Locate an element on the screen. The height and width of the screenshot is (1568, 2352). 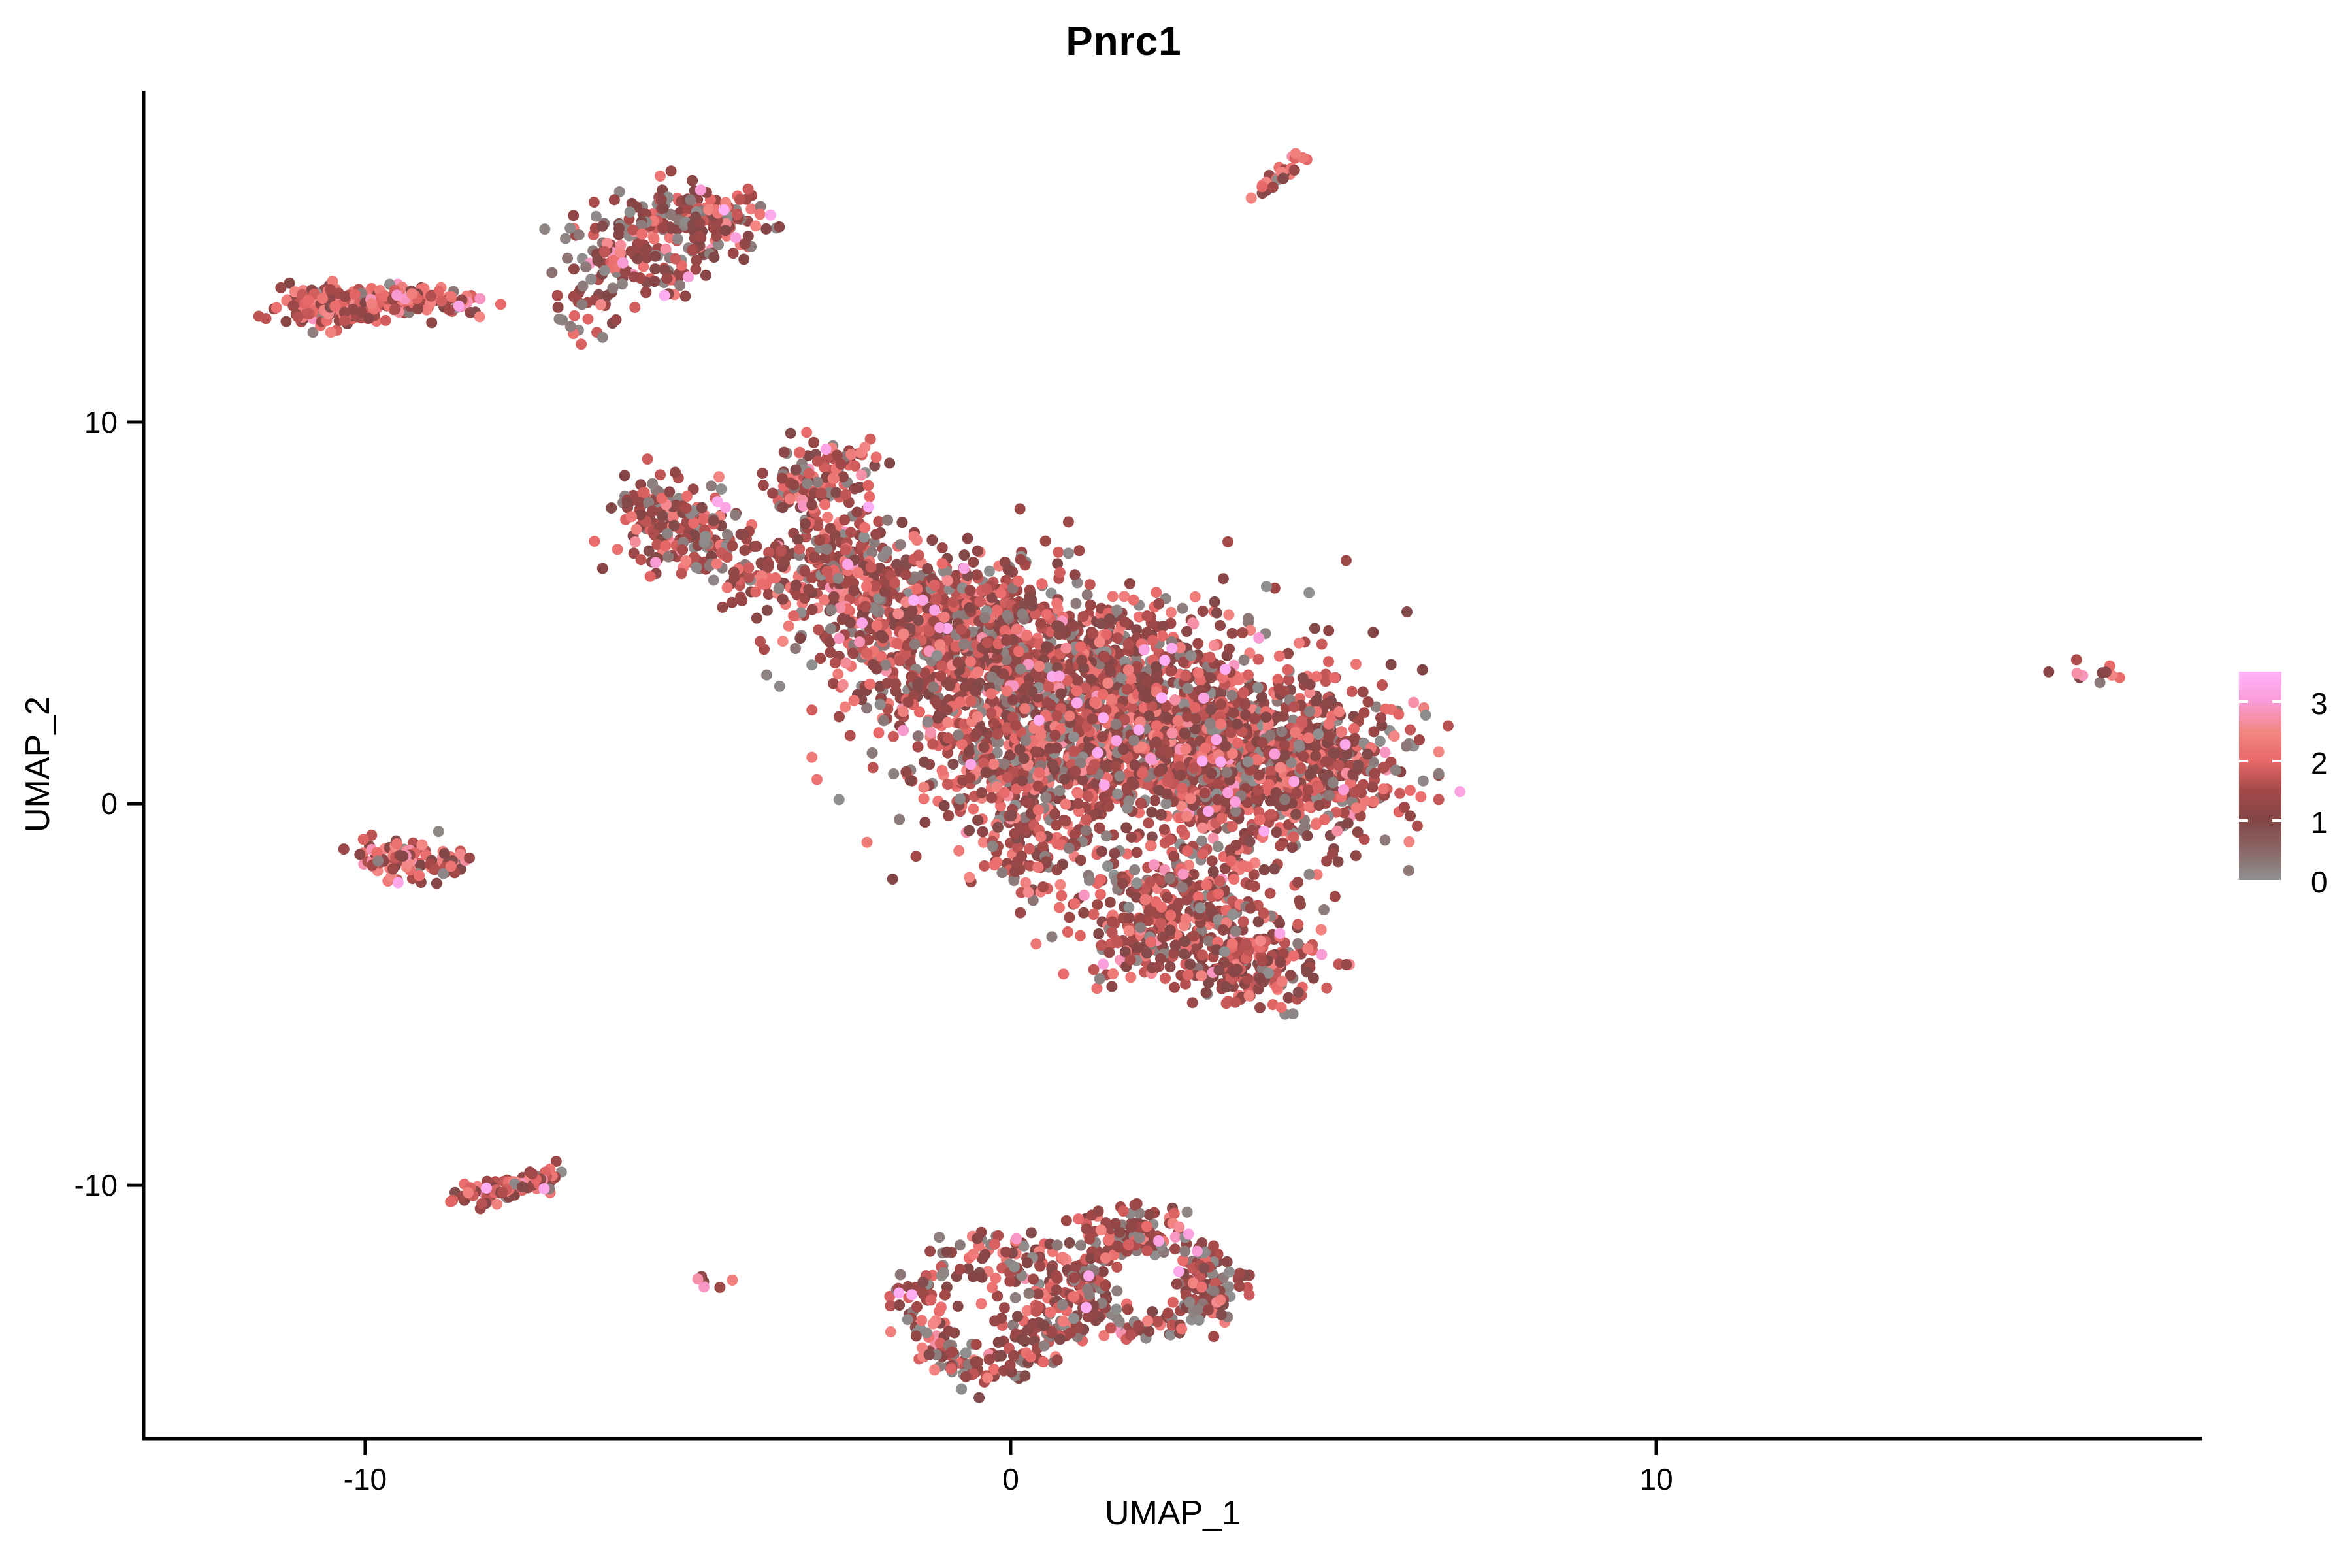
y-axis-tick-label: 10 is located at coordinates (101, 422).